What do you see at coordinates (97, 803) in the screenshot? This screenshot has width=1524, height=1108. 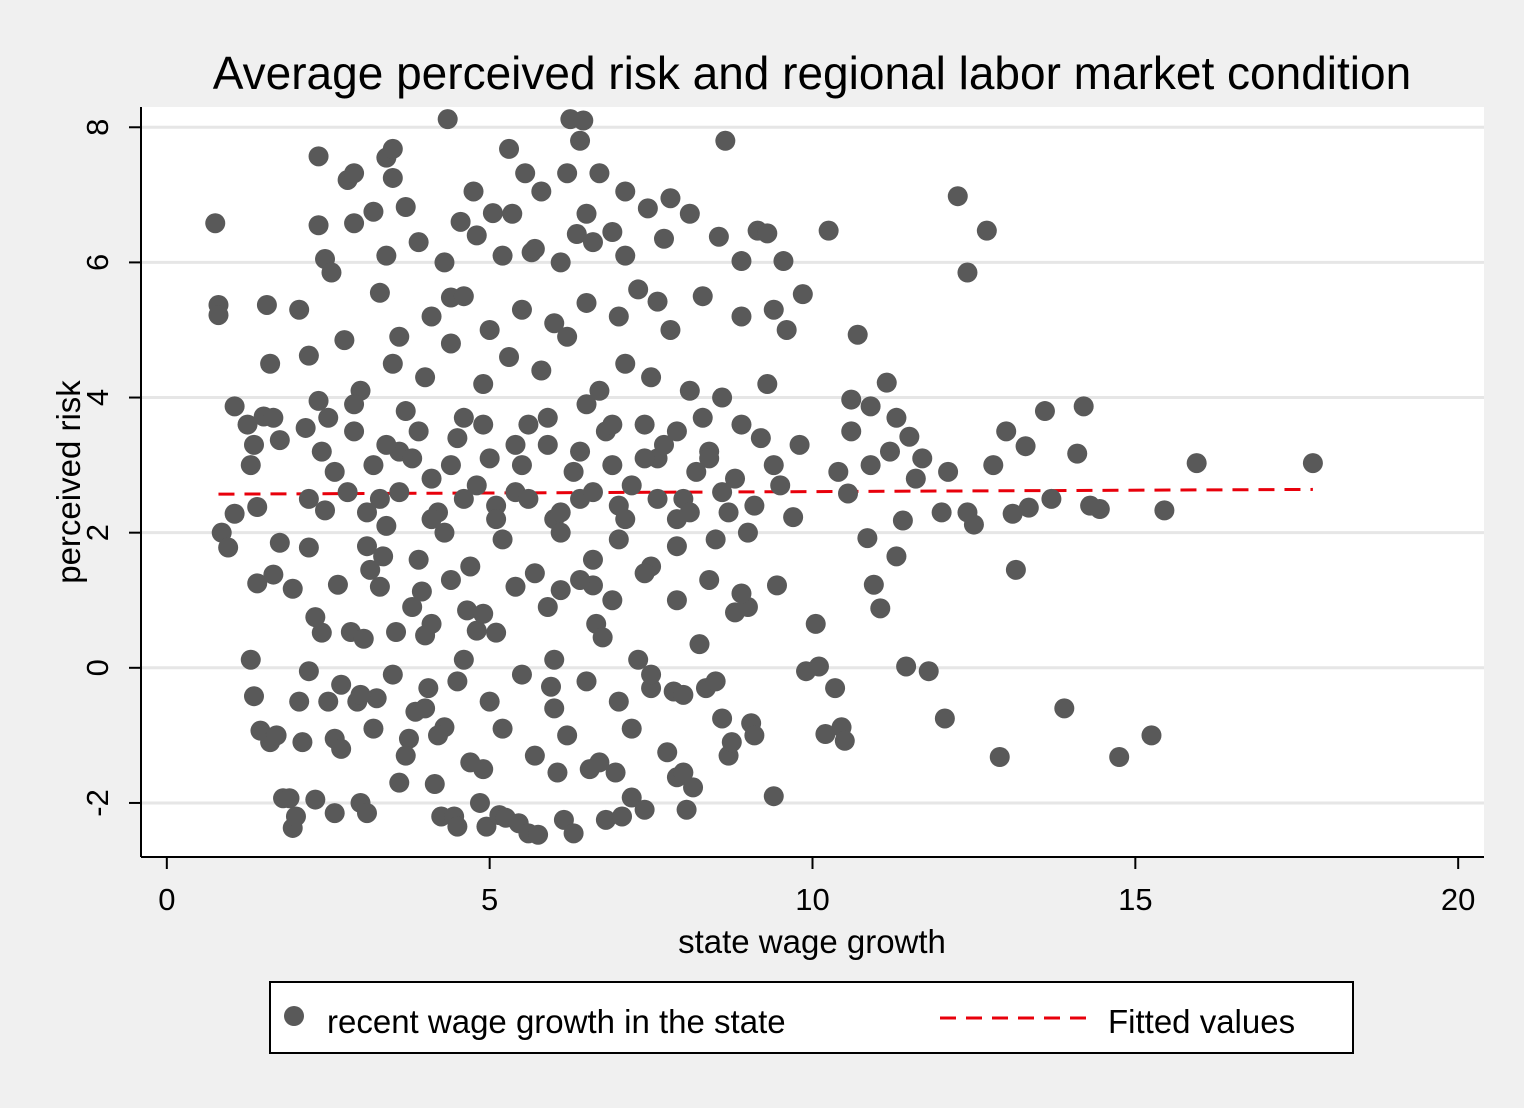 I see `y-tick-label: -2` at bounding box center [97, 803].